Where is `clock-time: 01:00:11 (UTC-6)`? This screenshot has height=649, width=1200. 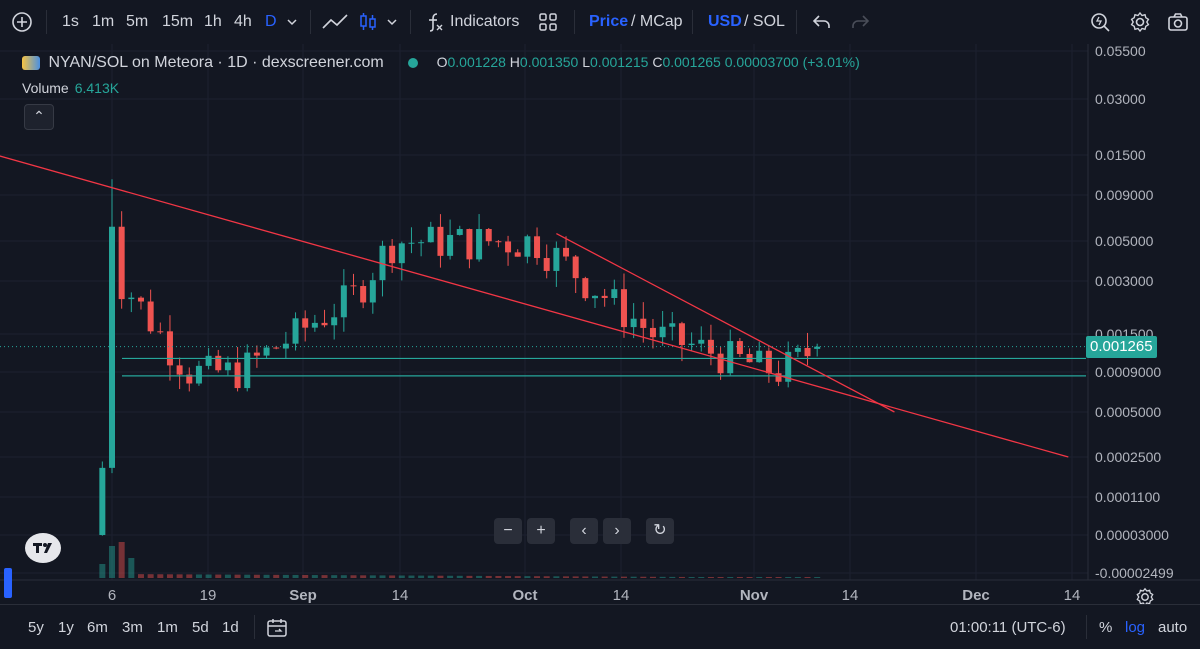 clock-time: 01:00:11 (UTC-6) is located at coordinates (1008, 627).